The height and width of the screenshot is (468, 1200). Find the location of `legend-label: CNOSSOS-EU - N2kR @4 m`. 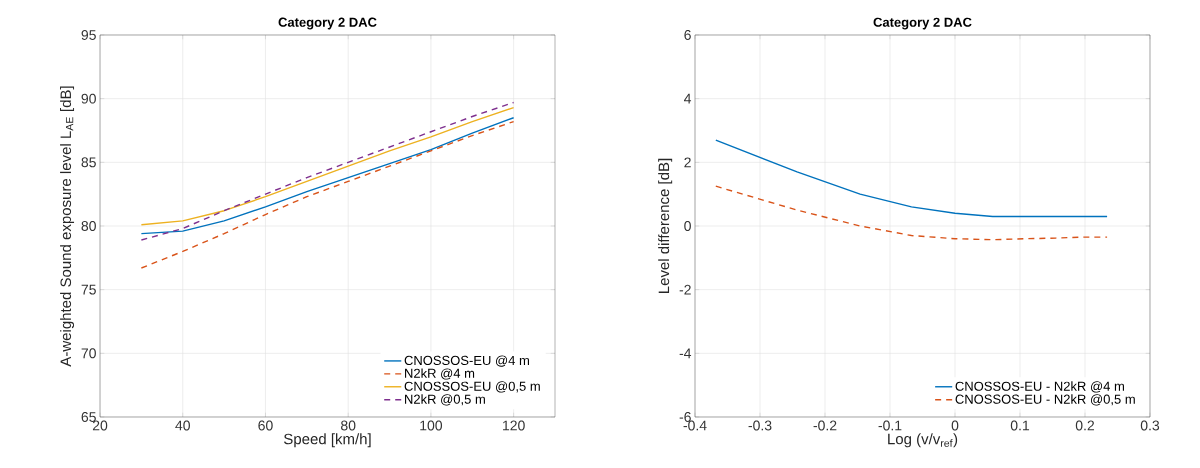

legend-label: CNOSSOS-EU - N2kR @4 m is located at coordinates (1039, 387).